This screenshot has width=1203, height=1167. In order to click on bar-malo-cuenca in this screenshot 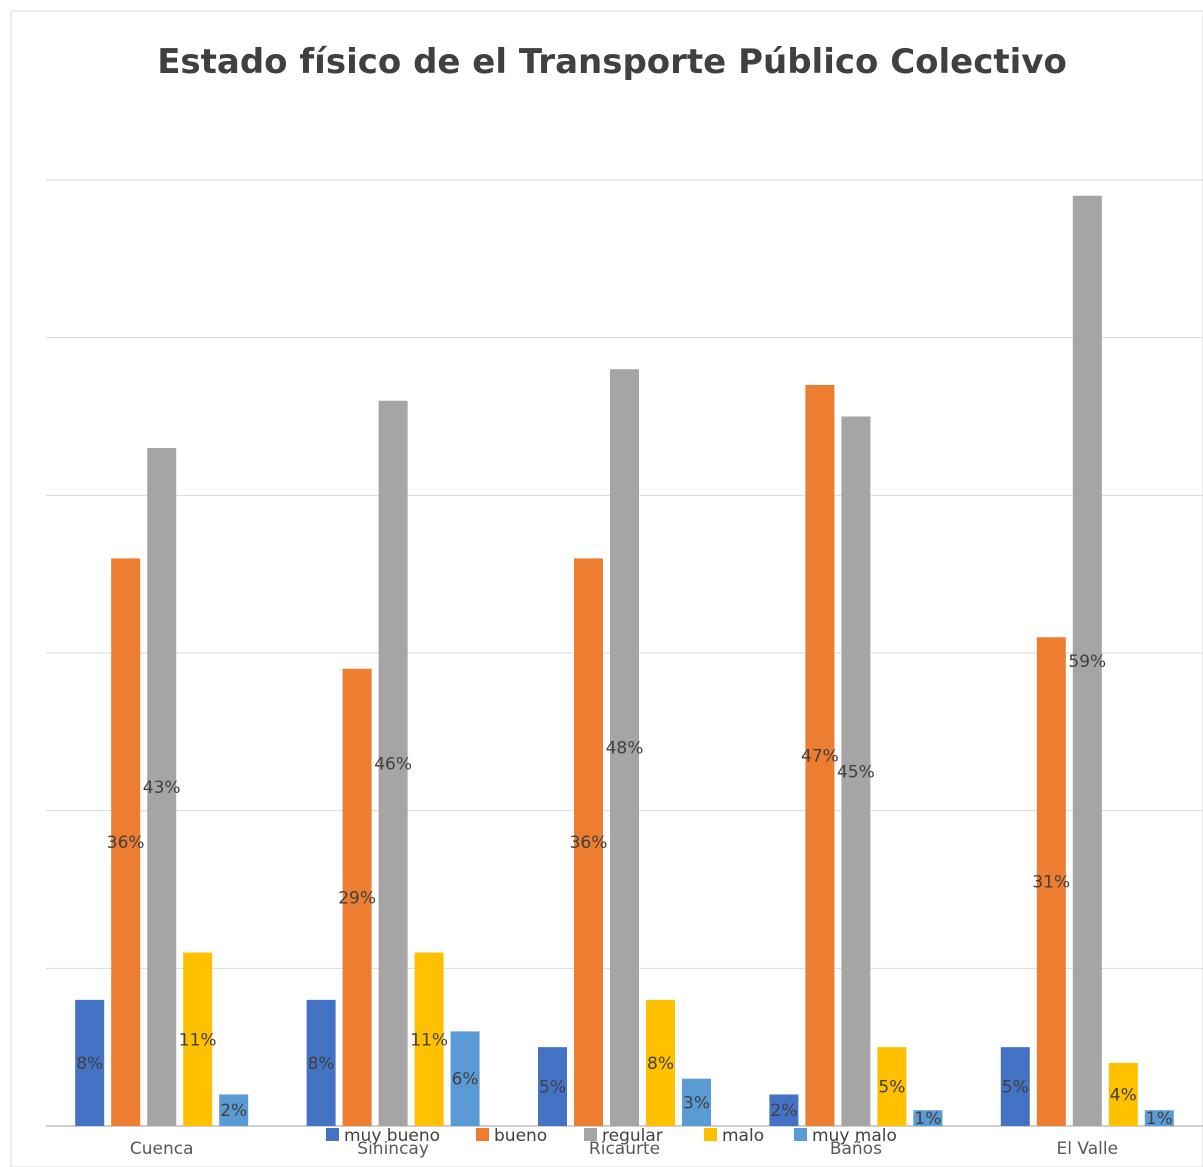, I will do `click(198, 1039)`.